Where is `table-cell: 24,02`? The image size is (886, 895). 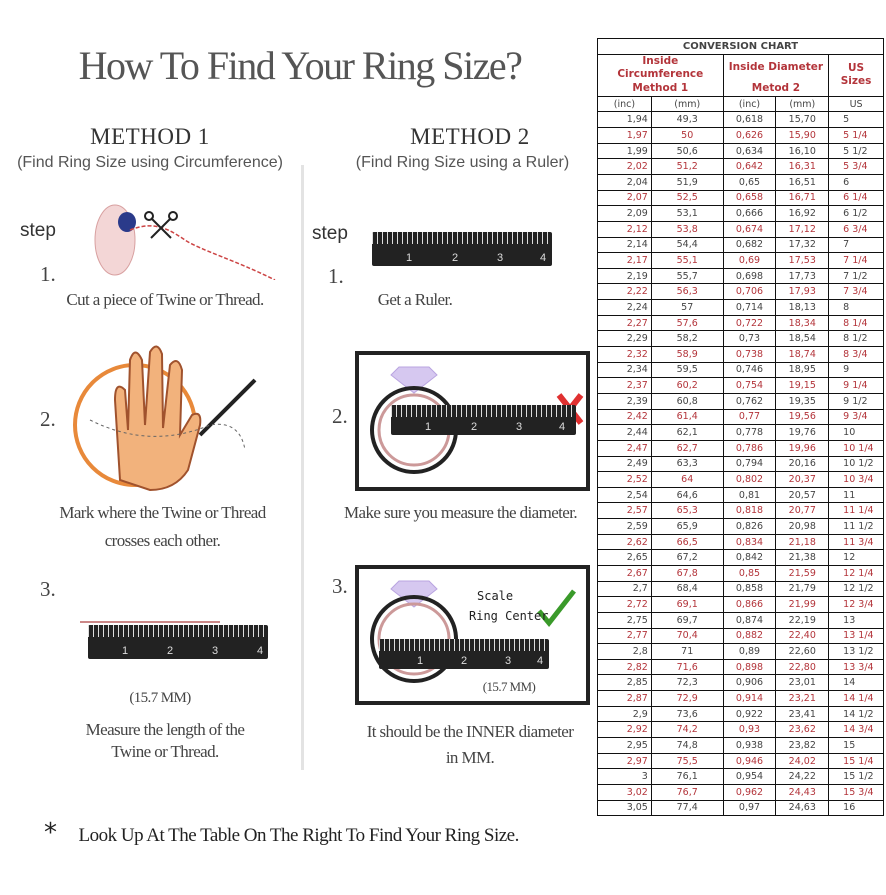 table-cell: 24,02 is located at coordinates (802, 761).